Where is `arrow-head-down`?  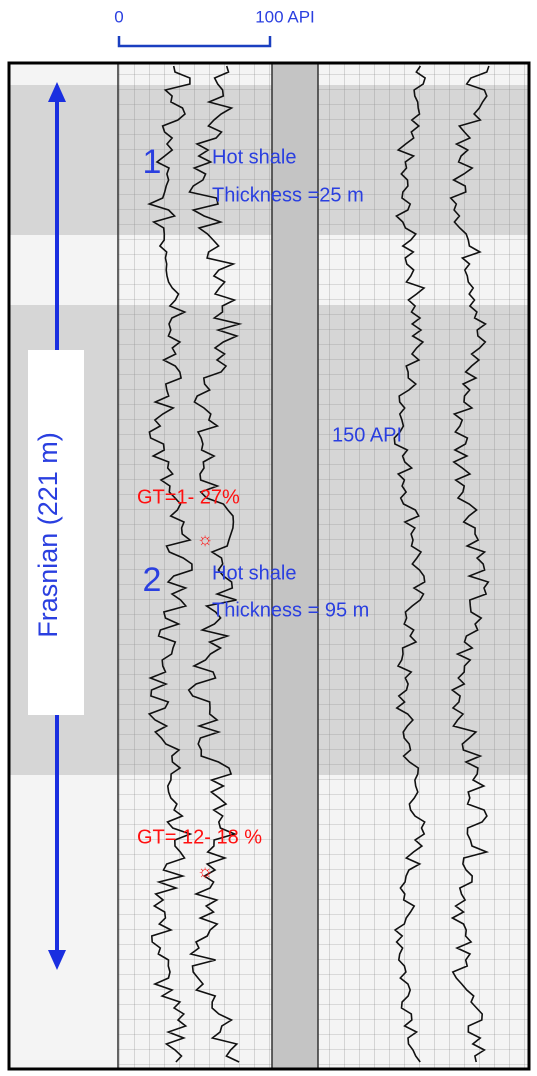
arrow-head-down is located at coordinates (57, 960).